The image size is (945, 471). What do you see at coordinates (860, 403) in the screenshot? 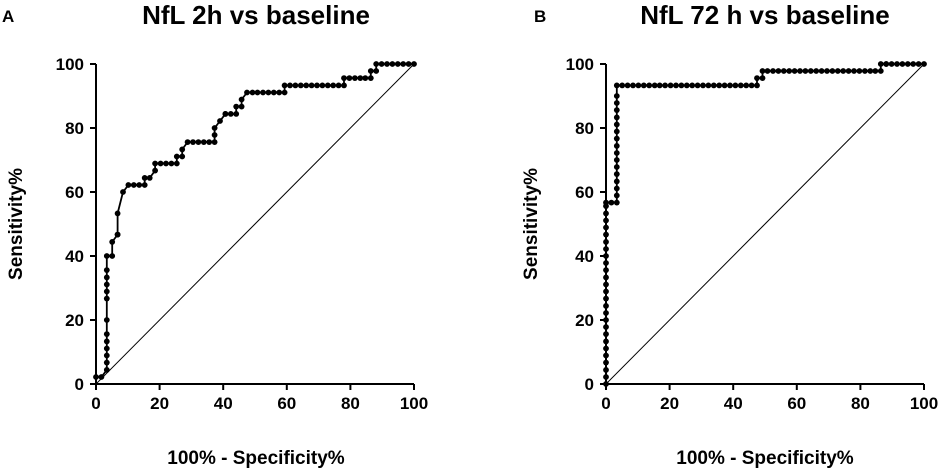
I see `x-tick-label-b: 80` at bounding box center [860, 403].